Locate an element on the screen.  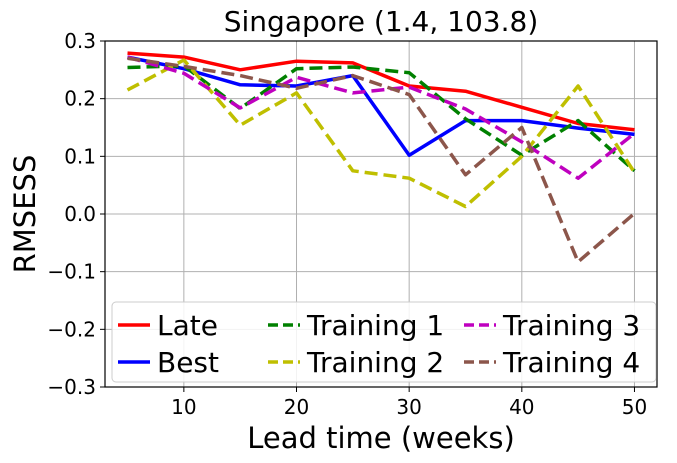
legend-label: Late is located at coordinates (187, 325).